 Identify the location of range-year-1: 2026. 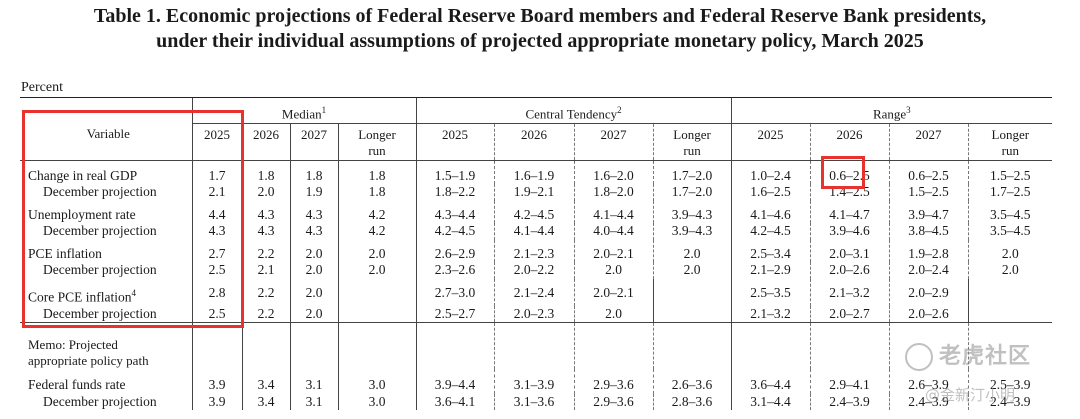
(849, 142).